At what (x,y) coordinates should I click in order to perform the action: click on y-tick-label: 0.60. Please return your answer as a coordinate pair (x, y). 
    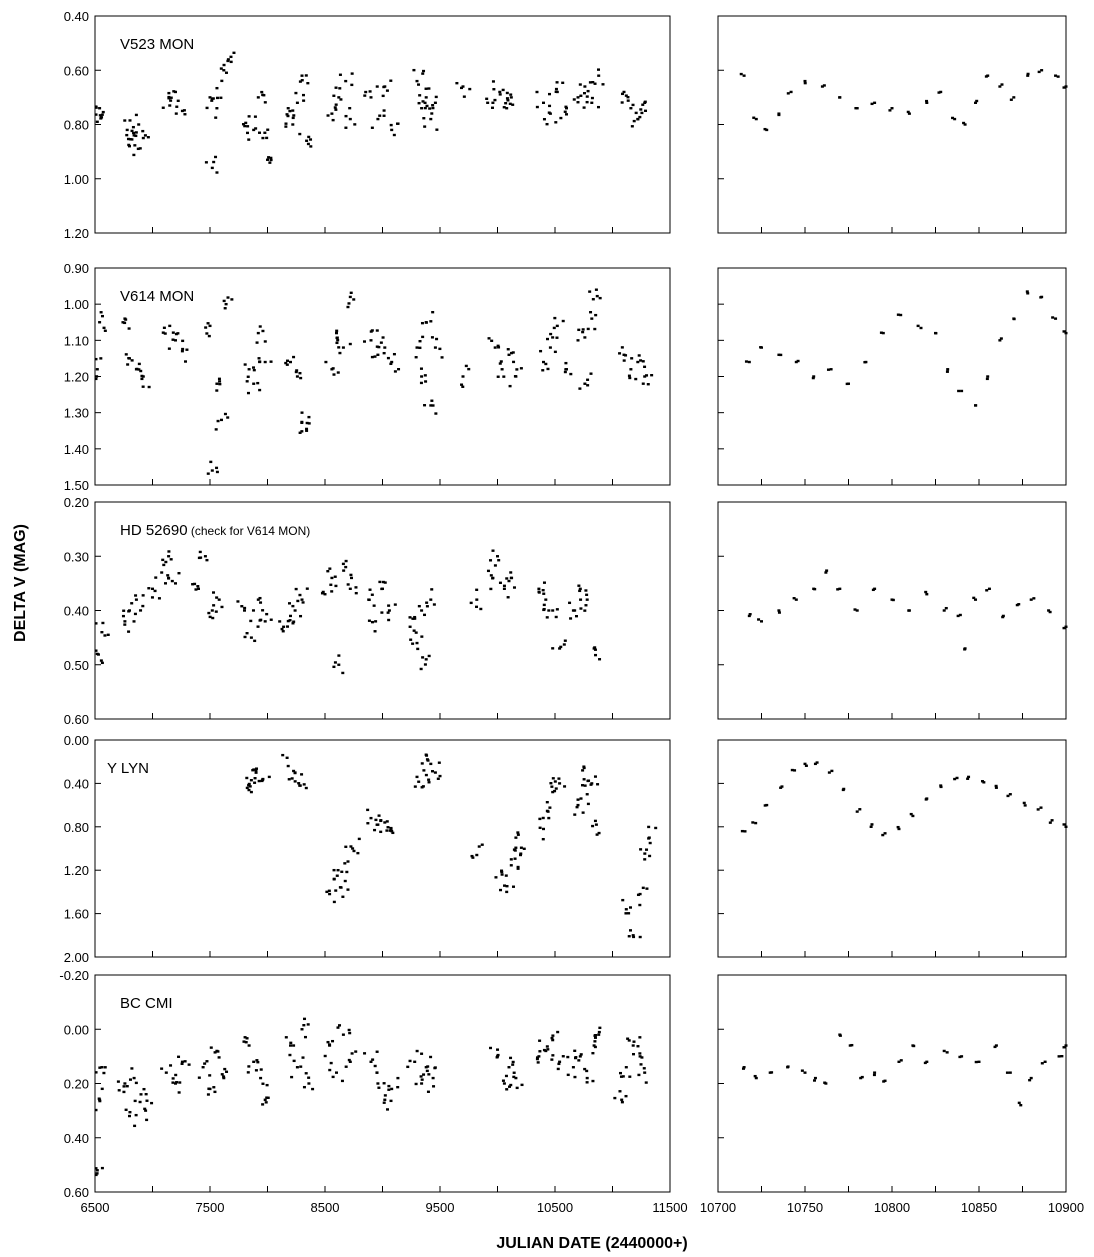
    Looking at the image, I should click on (76, 1192).